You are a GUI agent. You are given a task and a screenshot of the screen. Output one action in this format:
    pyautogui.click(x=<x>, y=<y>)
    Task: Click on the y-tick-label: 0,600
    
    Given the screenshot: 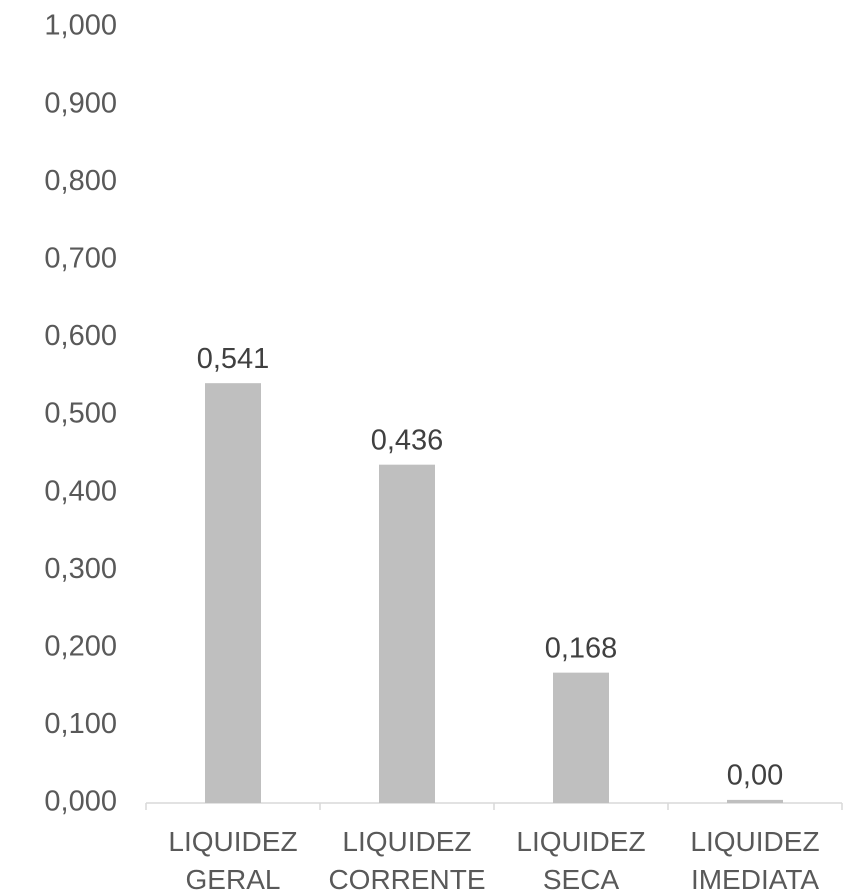 What is the action you would take?
    pyautogui.click(x=80, y=336)
    